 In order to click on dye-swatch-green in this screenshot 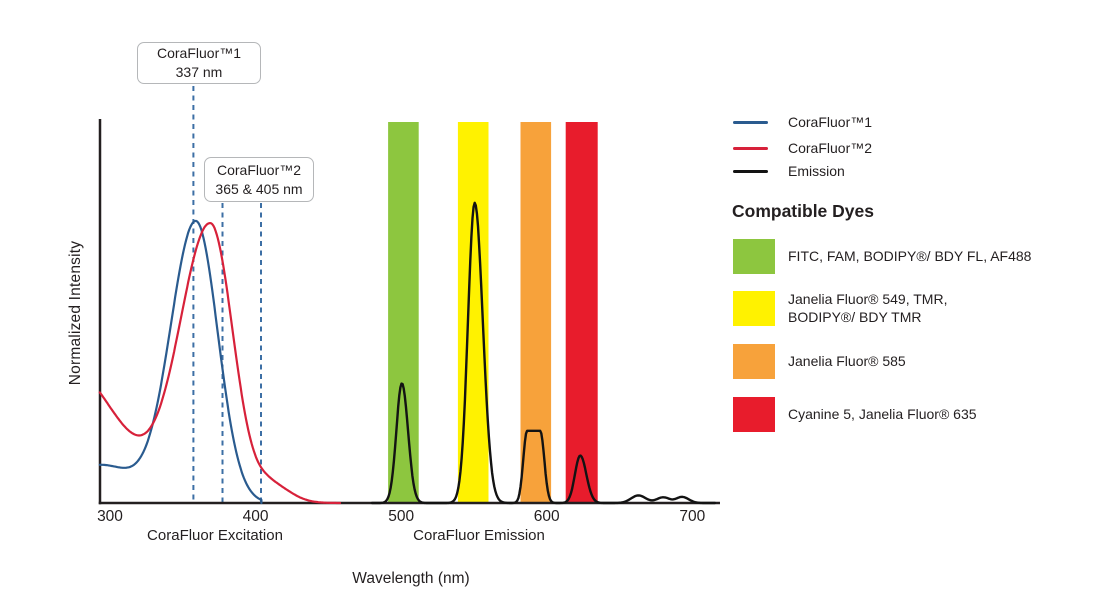, I will do `click(754, 256)`.